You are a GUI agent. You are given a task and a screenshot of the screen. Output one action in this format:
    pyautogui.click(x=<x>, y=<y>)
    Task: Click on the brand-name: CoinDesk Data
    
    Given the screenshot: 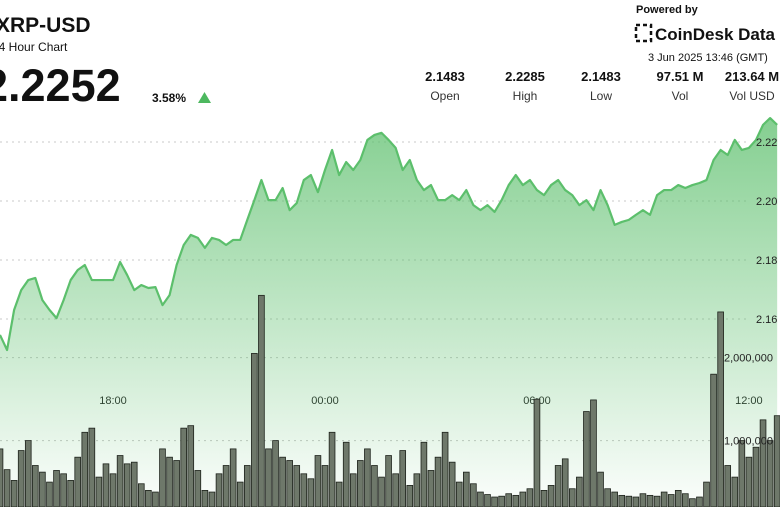 What is the action you would take?
    pyautogui.click(x=715, y=34)
    